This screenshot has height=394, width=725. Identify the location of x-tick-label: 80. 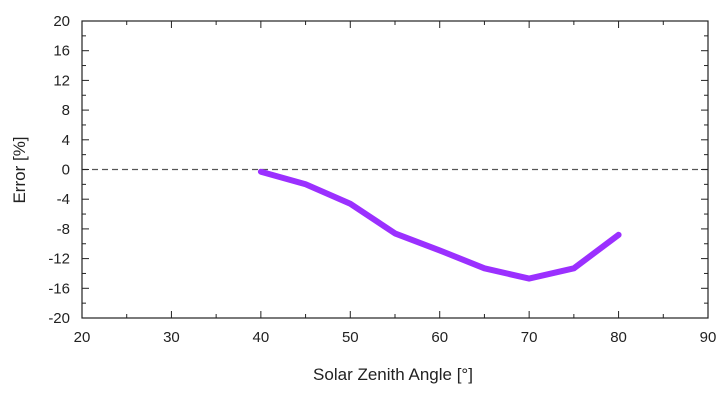
(618, 337).